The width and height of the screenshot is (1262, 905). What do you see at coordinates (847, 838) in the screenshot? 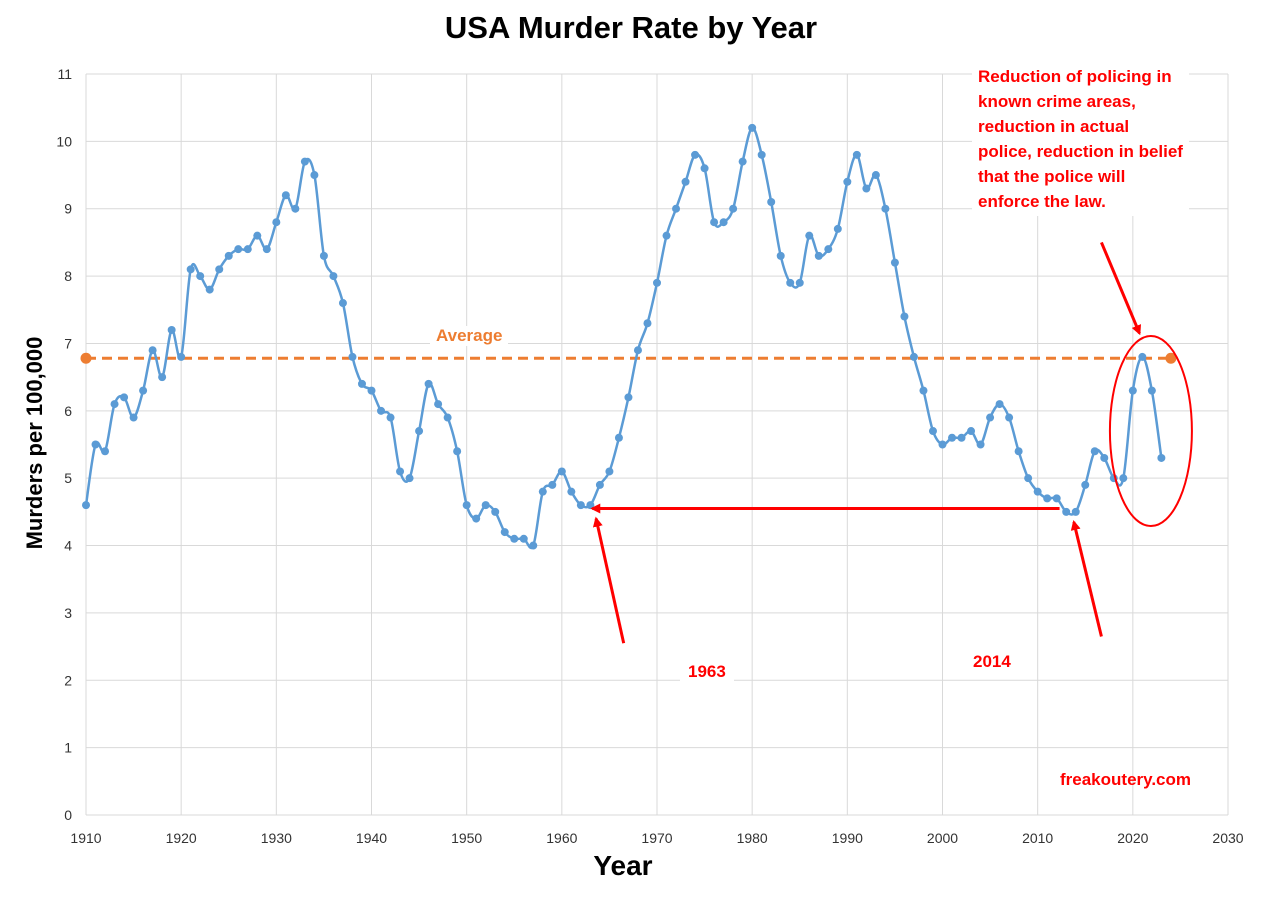
I see `x-tick-label: 1990` at bounding box center [847, 838].